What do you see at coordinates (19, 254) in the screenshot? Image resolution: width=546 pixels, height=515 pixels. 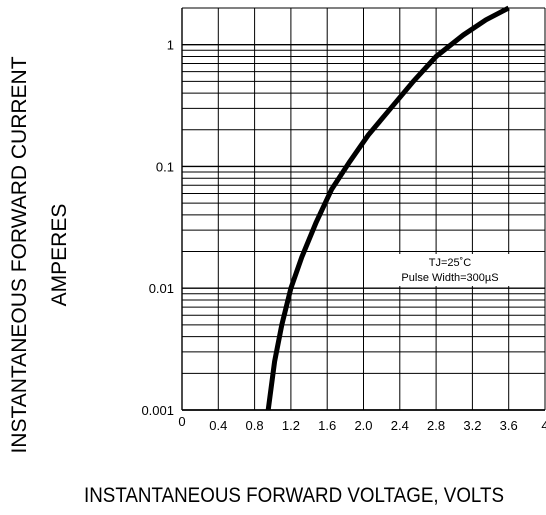 I see `y-axis-title: INSTANTANEOUS FORWARD CURRENT` at bounding box center [19, 254].